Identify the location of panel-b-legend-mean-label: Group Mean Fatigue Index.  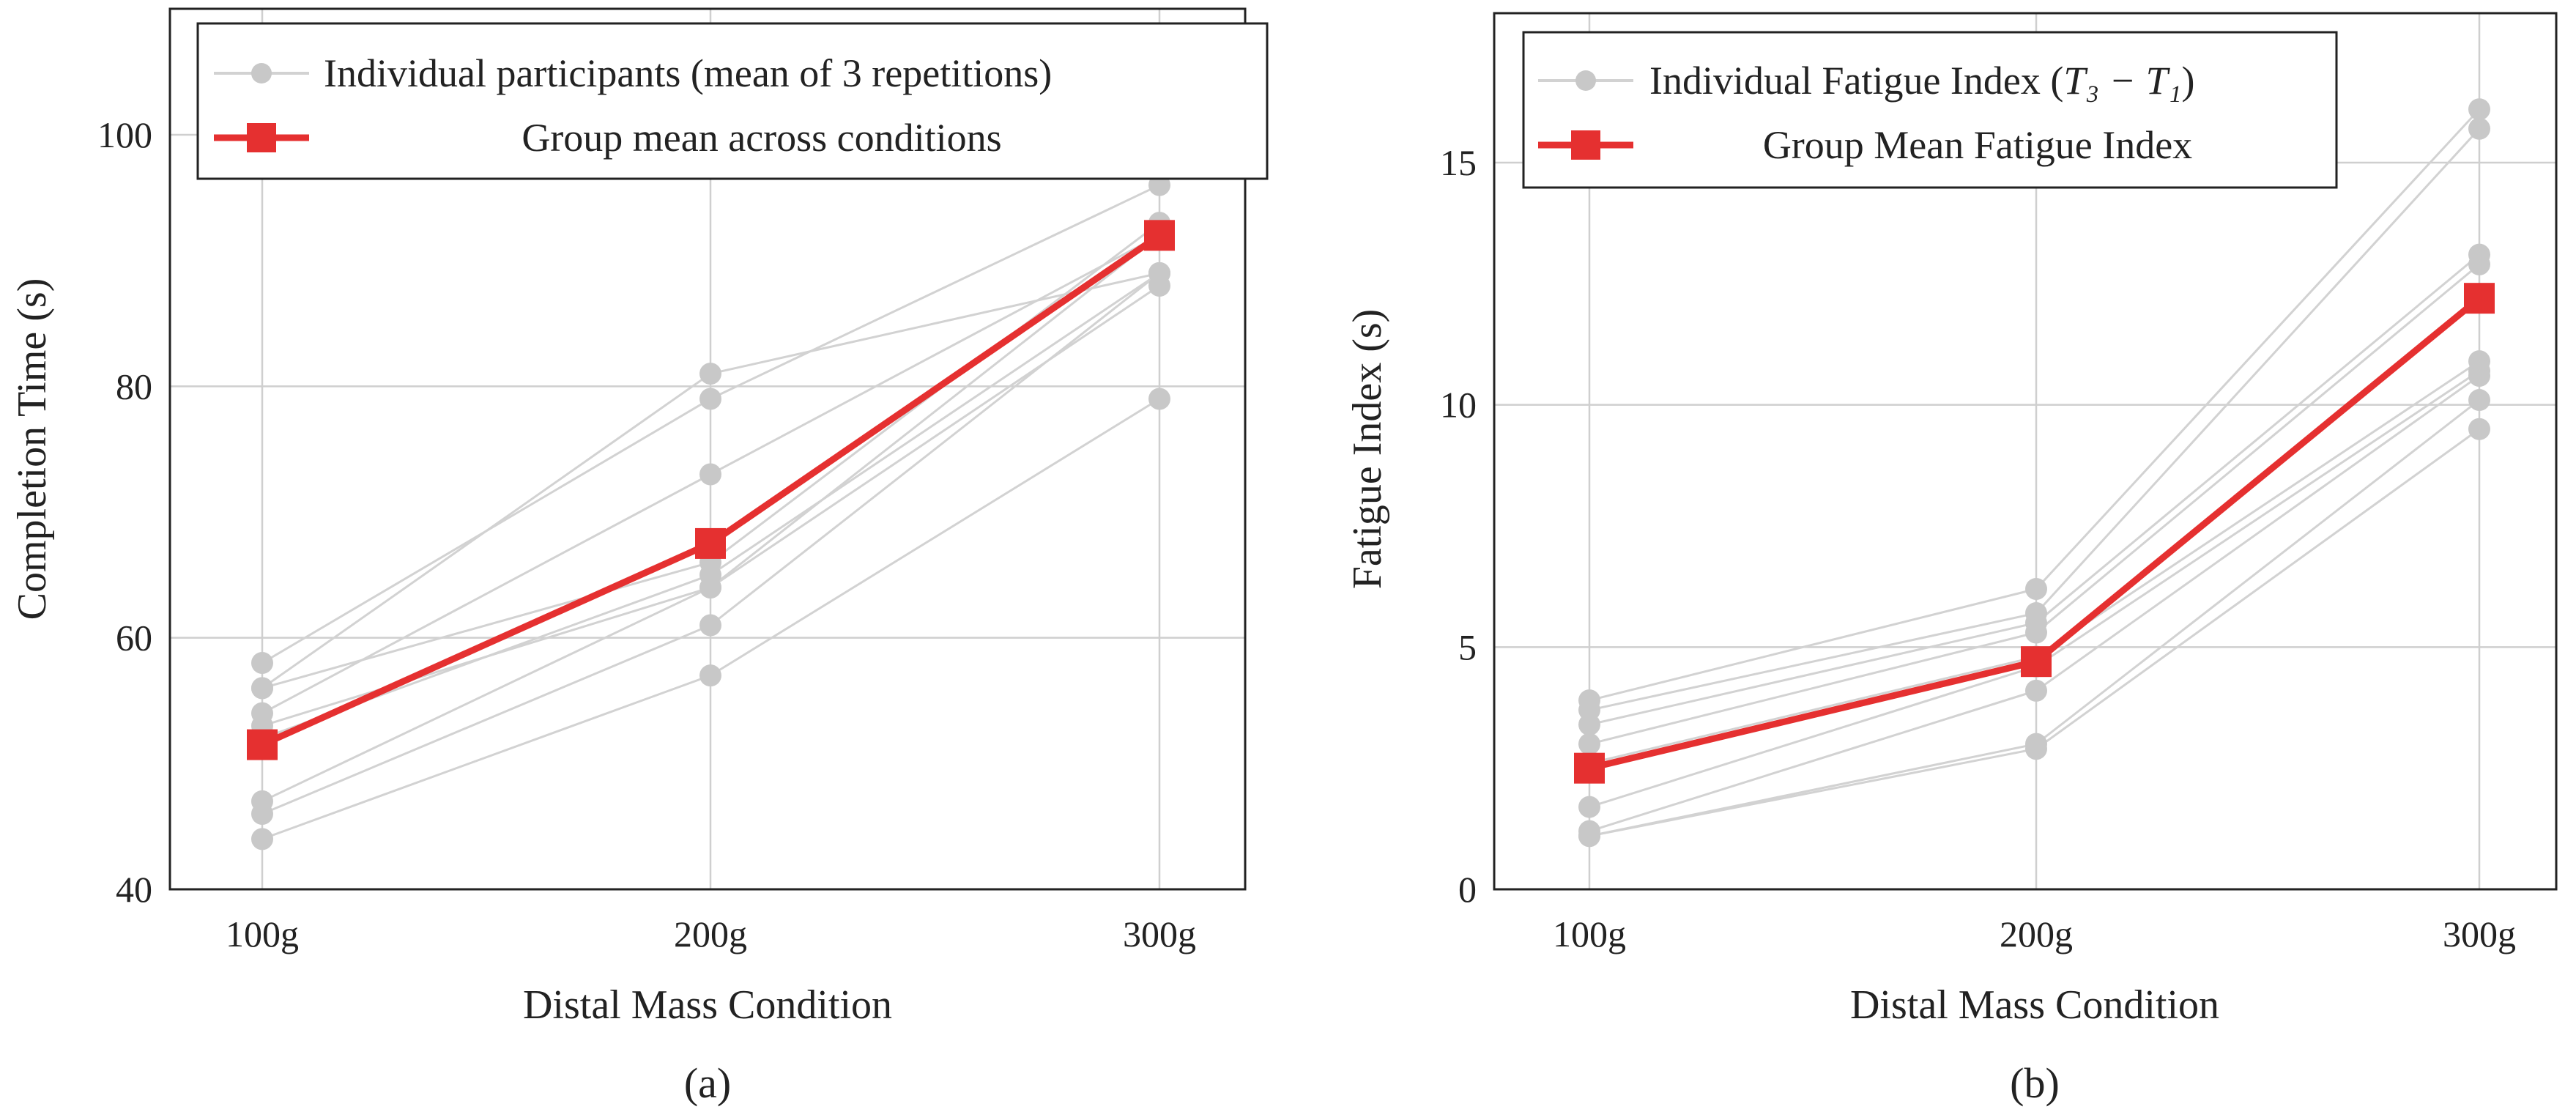
(1977, 145).